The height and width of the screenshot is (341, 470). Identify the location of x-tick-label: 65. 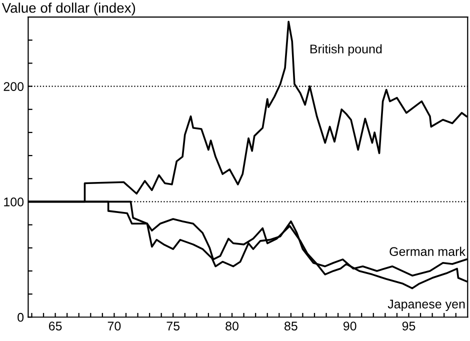
(55, 326).